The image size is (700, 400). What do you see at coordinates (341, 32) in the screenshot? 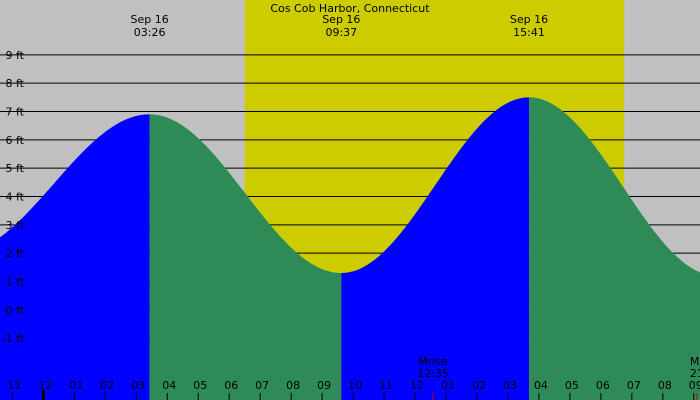
I see `extremum-time: 09:37` at bounding box center [341, 32].